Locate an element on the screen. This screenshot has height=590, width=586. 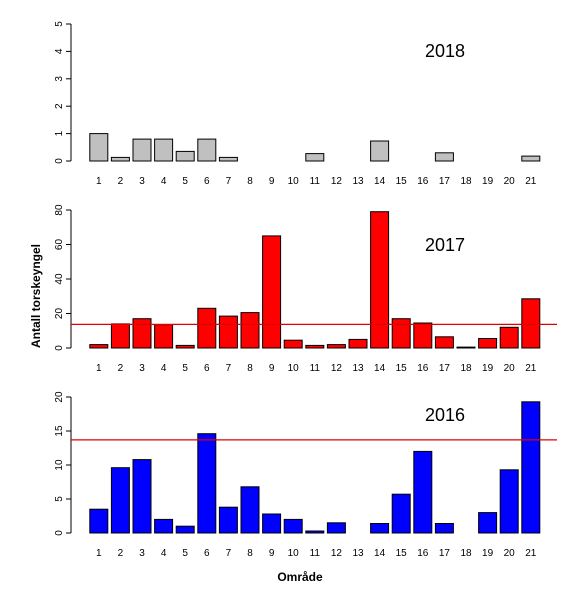
x-tick-label: 20 is located at coordinates (510, 553).